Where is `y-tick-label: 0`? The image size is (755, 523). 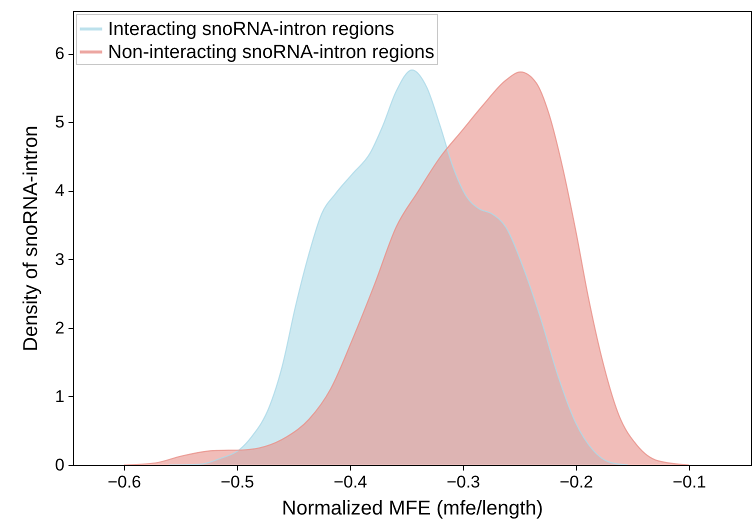 y-tick-label: 0 is located at coordinates (59, 465).